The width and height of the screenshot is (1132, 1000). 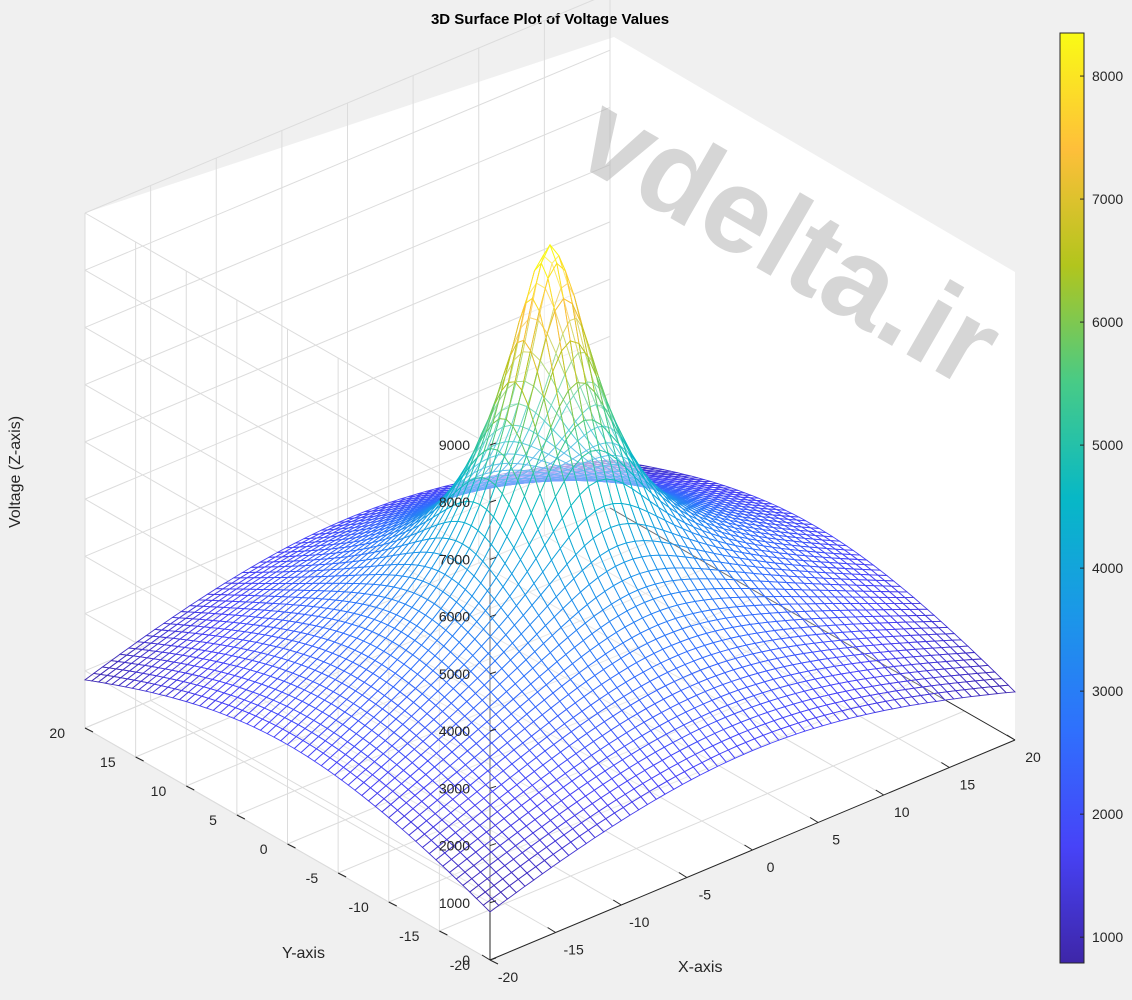 I want to click on z-tick-label: 8000, so click(x=454, y=502).